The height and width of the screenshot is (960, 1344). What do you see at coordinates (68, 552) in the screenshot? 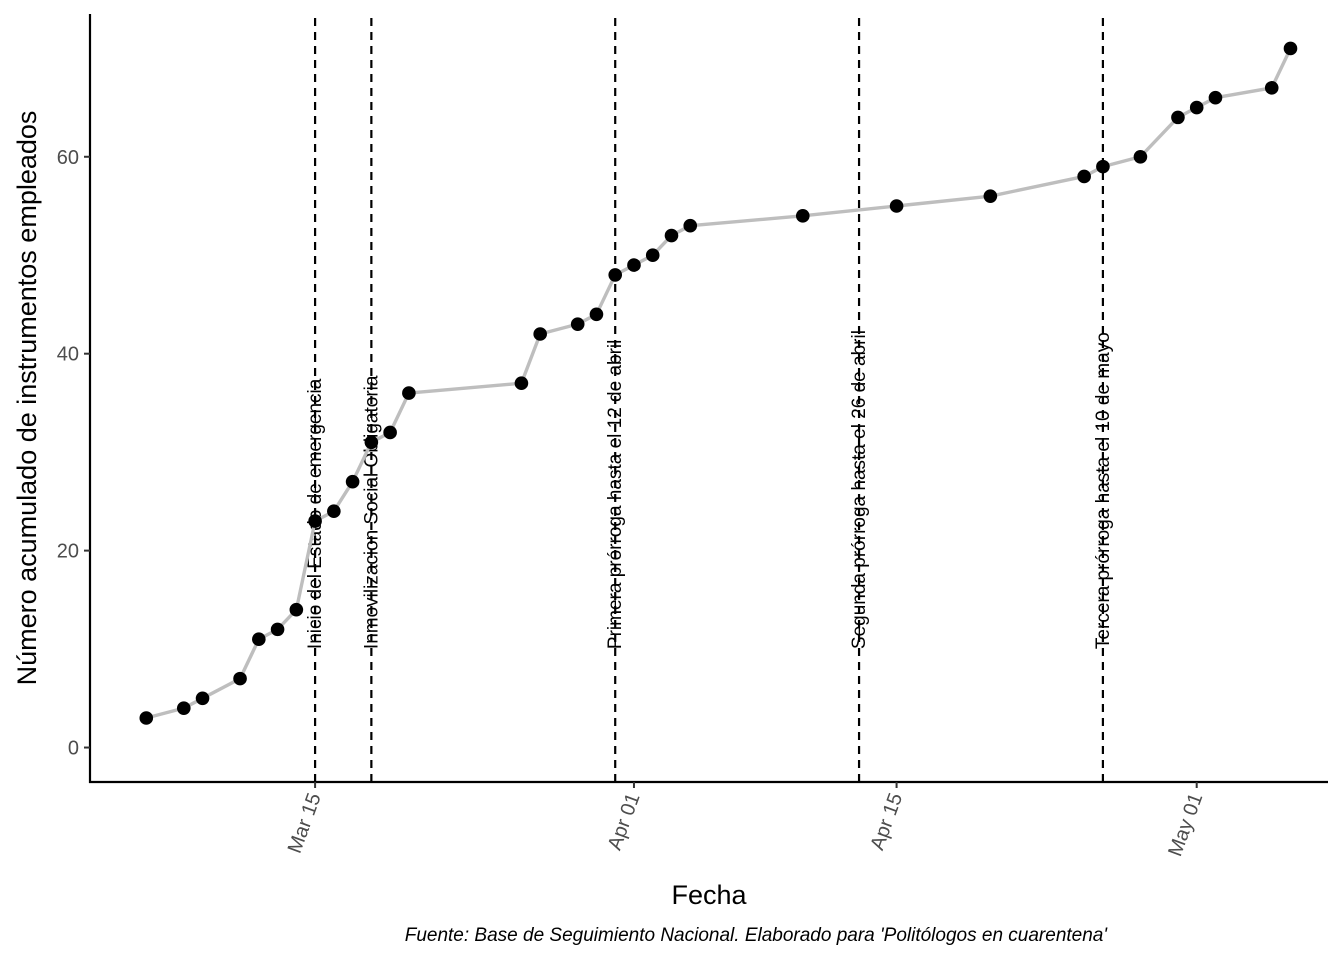
I see `y-tick-label: 20` at bounding box center [68, 552].